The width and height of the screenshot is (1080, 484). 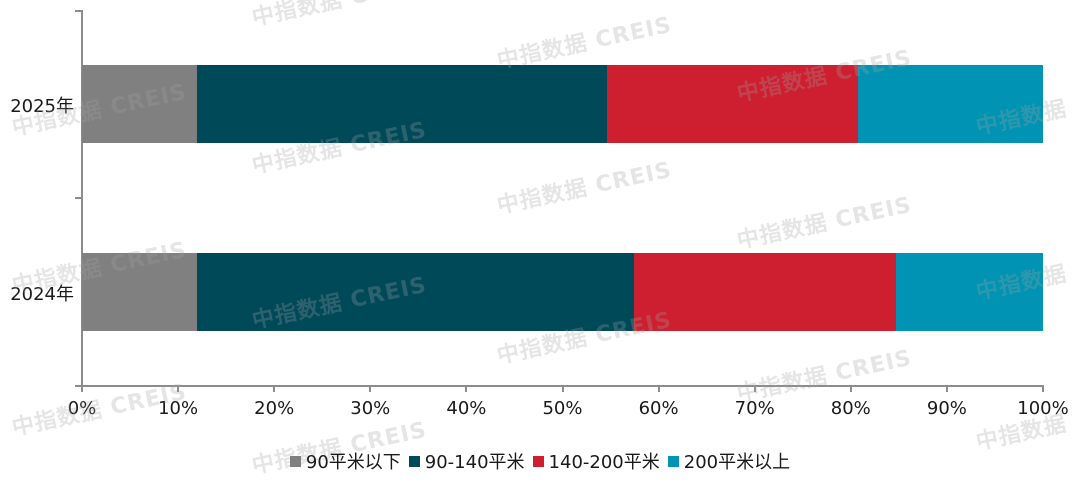 What do you see at coordinates (178, 408) in the screenshot?
I see `x-tick-label: 10%` at bounding box center [178, 408].